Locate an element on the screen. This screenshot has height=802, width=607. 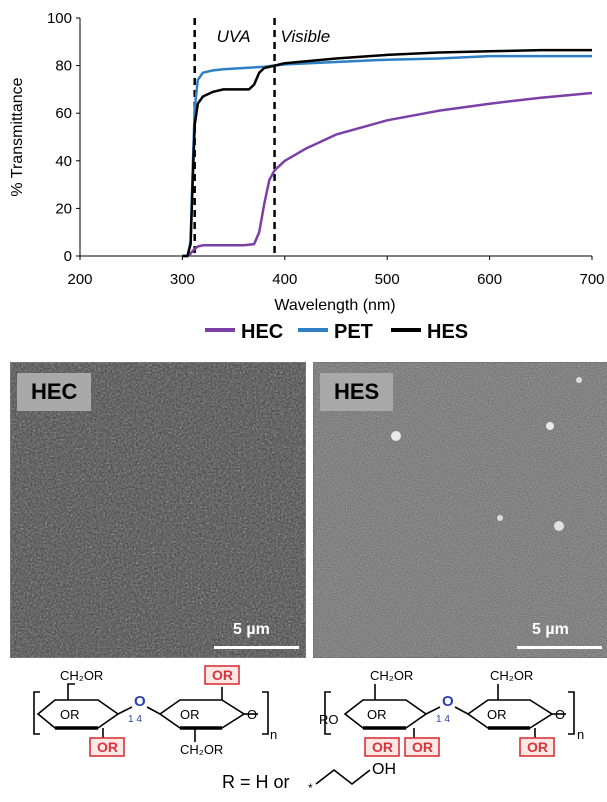
hes-or-boxed-3: OR is located at coordinates (537, 747).